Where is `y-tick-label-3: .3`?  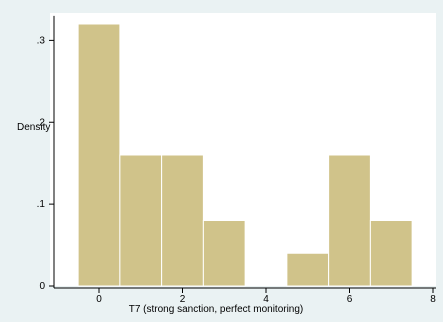
y-tick-label-3: .3 is located at coordinates (41, 40).